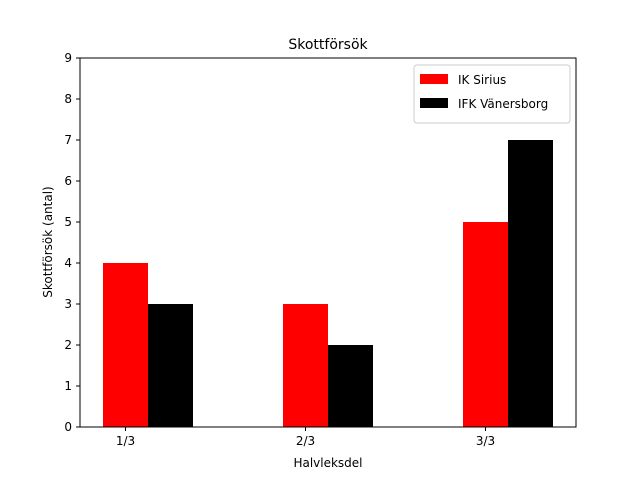 The width and height of the screenshot is (640, 484). Describe the element at coordinates (485, 441) in the screenshot. I see `x-tick-label: 3/3` at that location.